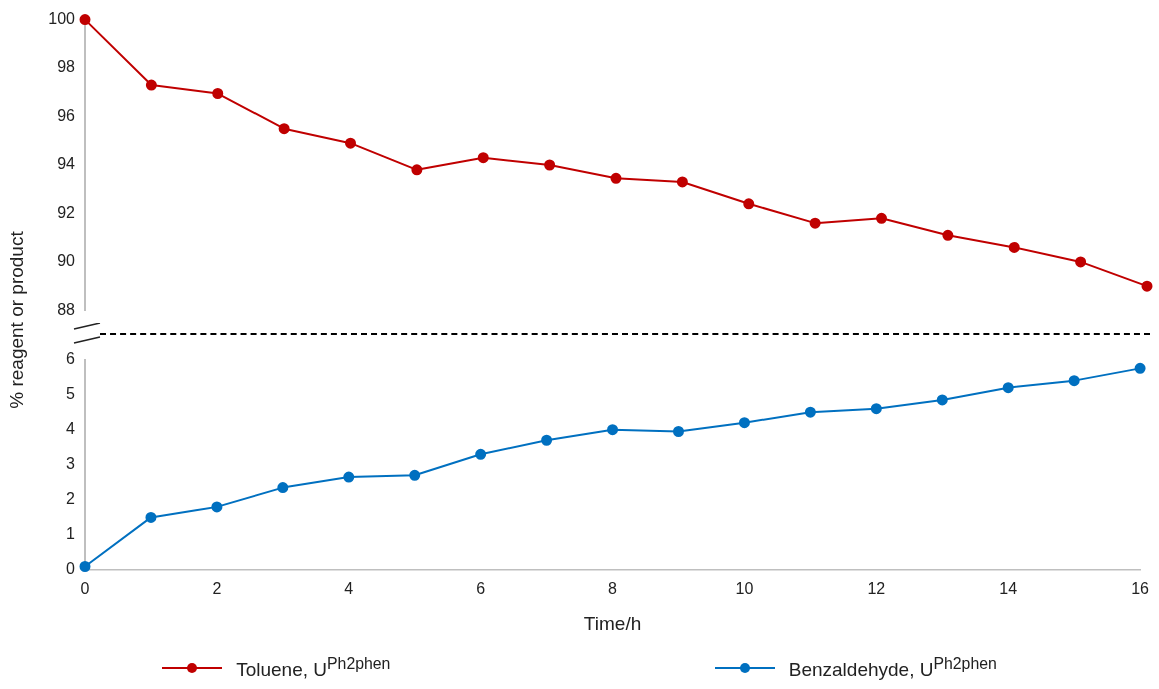 The height and width of the screenshot is (689, 1159). Describe the element at coordinates (85, 589) in the screenshot. I see `x-tick-label: 0` at that location.